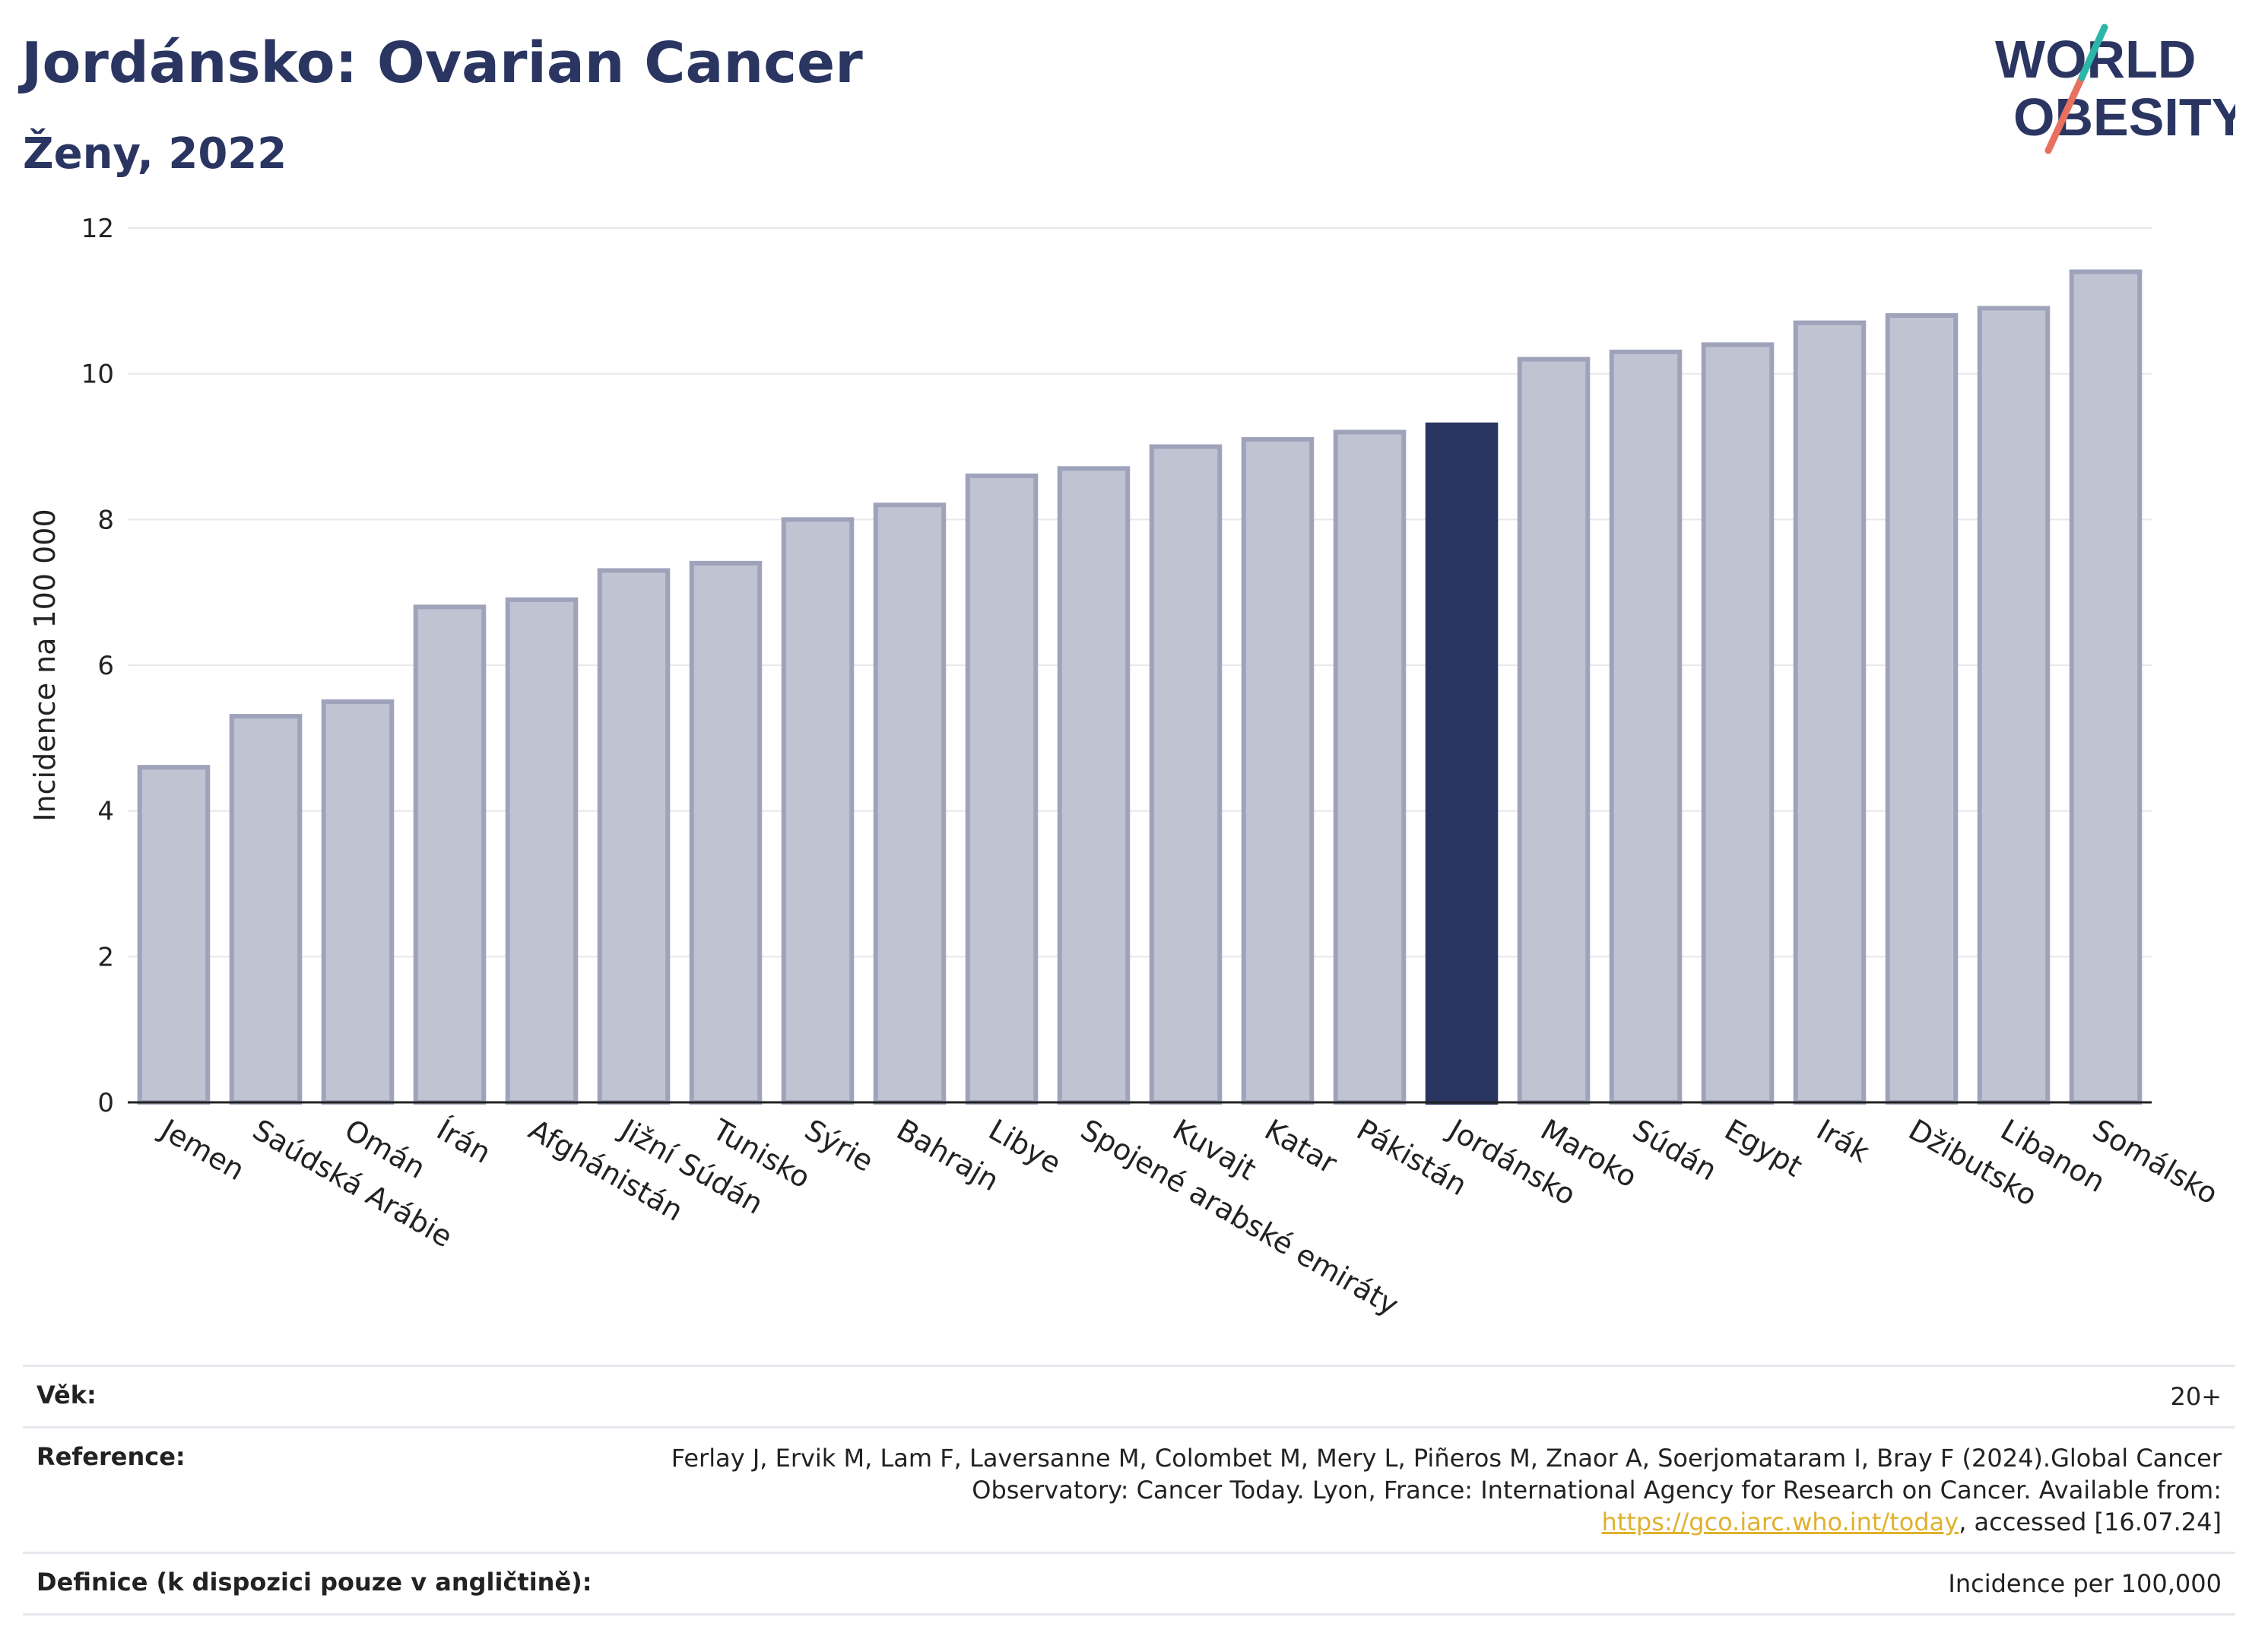 The width and height of the screenshot is (2249, 1652). What do you see at coordinates (2065, 112) in the screenshot?
I see `logo-slash-lower` at bounding box center [2065, 112].